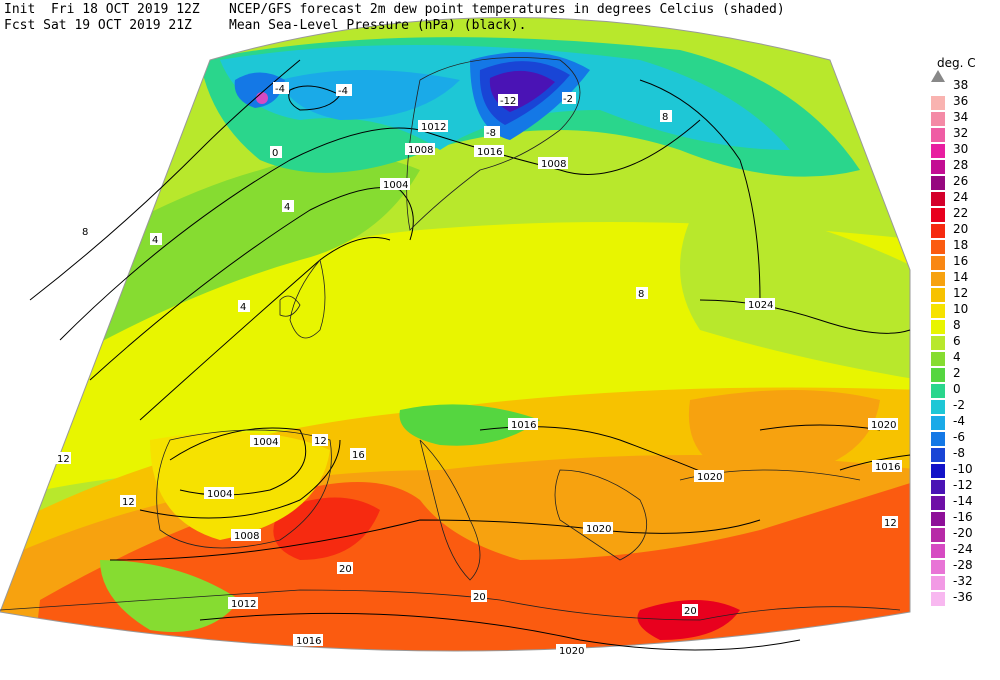 The height and width of the screenshot is (680, 1000). I want to click on isobar-label-1004: 1004, so click(395, 184).